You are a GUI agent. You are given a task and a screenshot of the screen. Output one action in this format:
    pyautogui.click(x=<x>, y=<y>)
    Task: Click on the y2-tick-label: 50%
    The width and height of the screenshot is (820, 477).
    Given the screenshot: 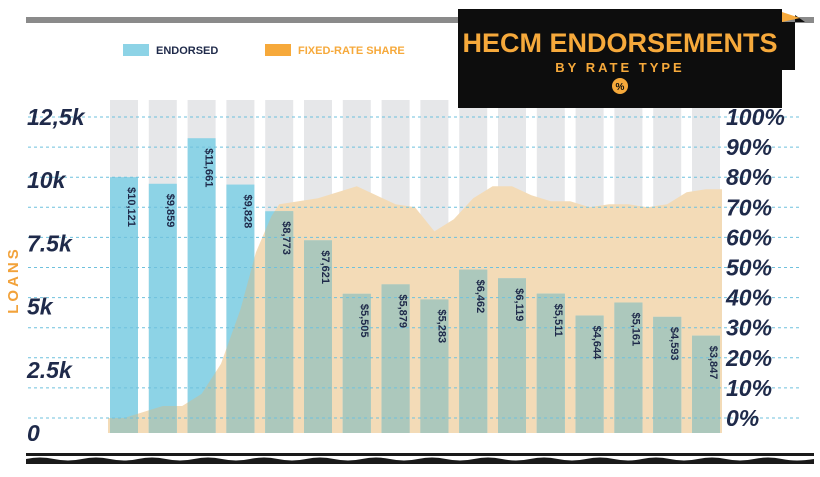 What is the action you would take?
    pyautogui.click(x=749, y=268)
    